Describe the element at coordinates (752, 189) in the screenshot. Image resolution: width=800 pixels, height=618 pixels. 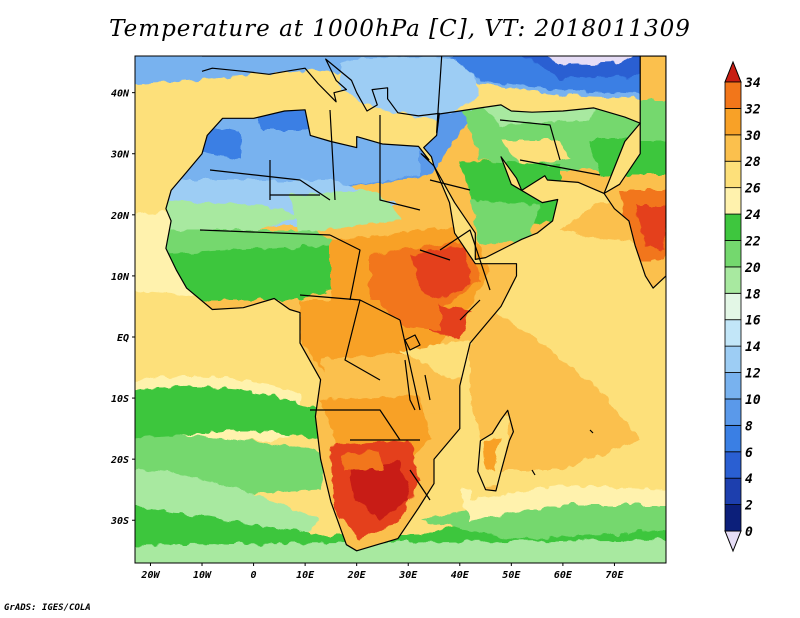
I see `colorbar-label: 26` at that location.